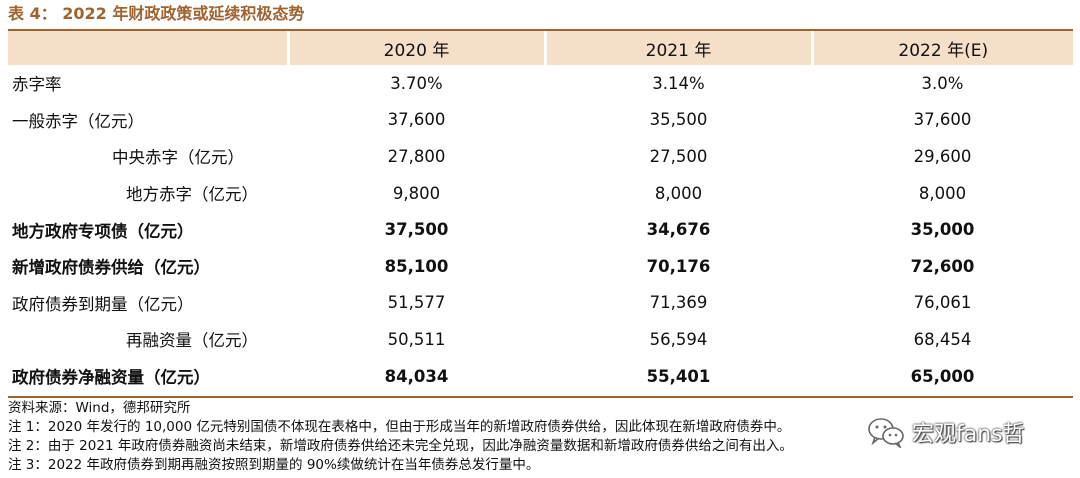 The image size is (1080, 478). Describe the element at coordinates (103, 304) in the screenshot. I see `row-label: 政府债券到期量（亿元）` at that location.